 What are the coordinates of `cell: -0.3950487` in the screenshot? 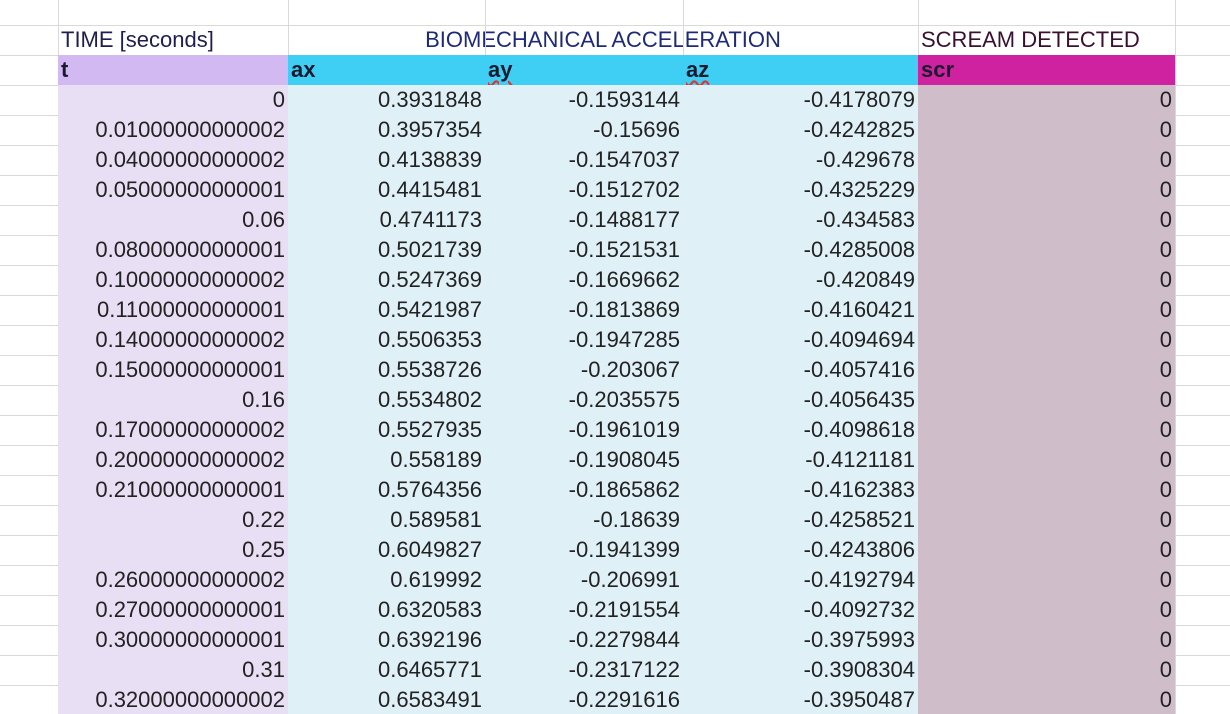 It's located at (800, 699).